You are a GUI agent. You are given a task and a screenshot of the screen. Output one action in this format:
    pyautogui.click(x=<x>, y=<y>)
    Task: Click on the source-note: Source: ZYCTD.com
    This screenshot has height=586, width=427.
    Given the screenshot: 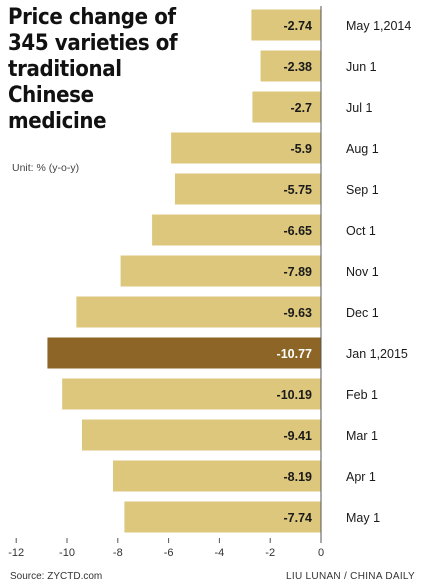 What is the action you would take?
    pyautogui.click(x=56, y=576)
    